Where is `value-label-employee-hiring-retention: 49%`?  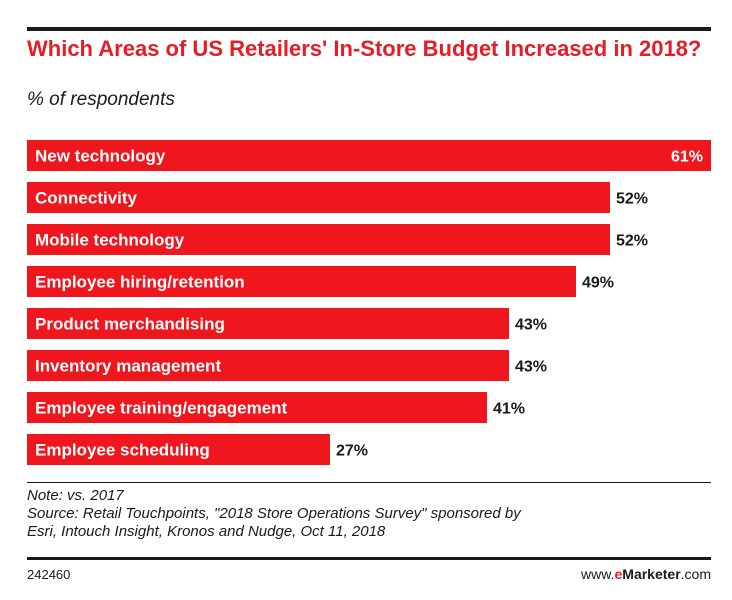 value-label-employee-hiring-retention: 49% is located at coordinates (598, 283).